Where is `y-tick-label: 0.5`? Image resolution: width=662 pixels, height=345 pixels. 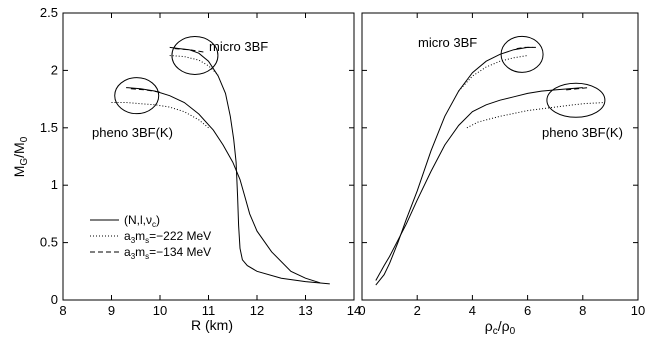
y-tick-label: 0.5 is located at coordinates (49, 242).